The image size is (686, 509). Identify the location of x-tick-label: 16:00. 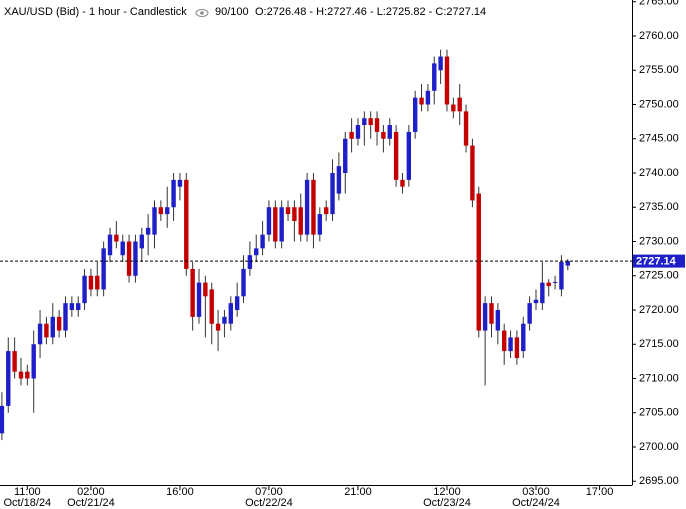
(180, 492).